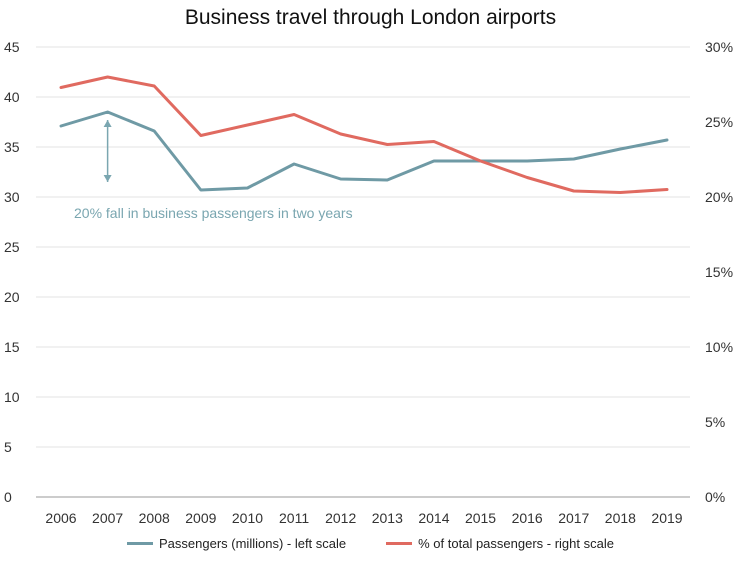 The width and height of the screenshot is (741, 561). What do you see at coordinates (12, 347) in the screenshot?
I see `left-tick-label: 15` at bounding box center [12, 347].